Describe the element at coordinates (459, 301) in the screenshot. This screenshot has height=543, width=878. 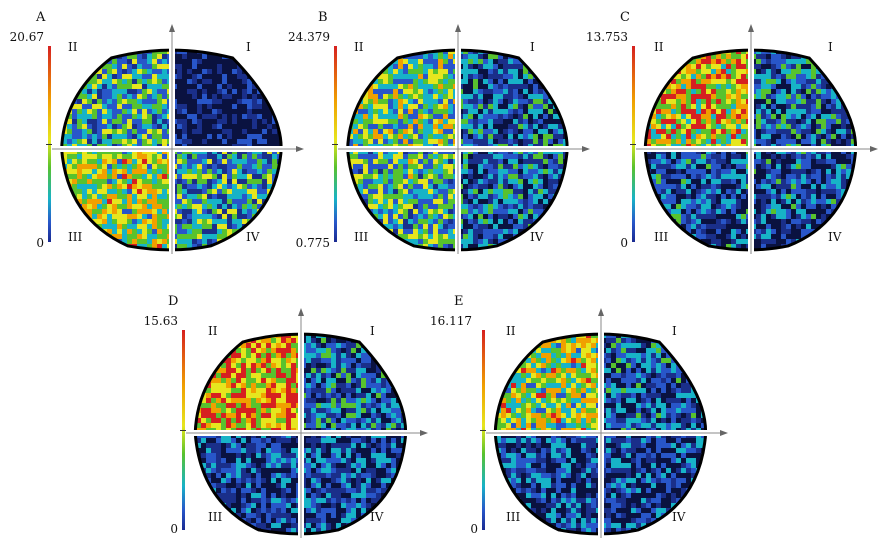
I see `panel-label: E` at that location.